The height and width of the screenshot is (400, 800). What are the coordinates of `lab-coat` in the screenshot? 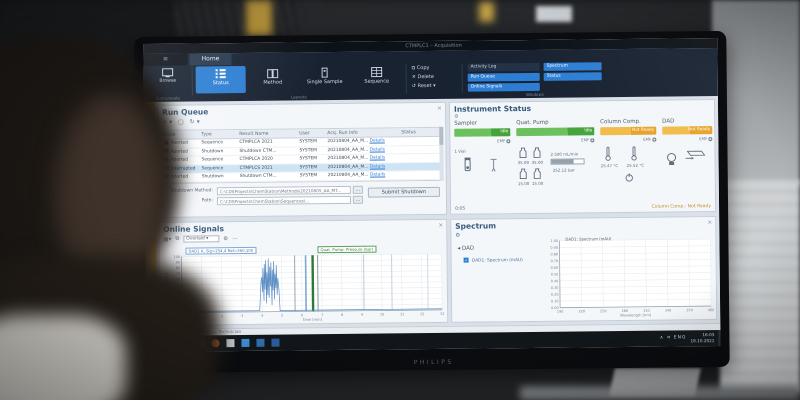 It's located at (63, 357).